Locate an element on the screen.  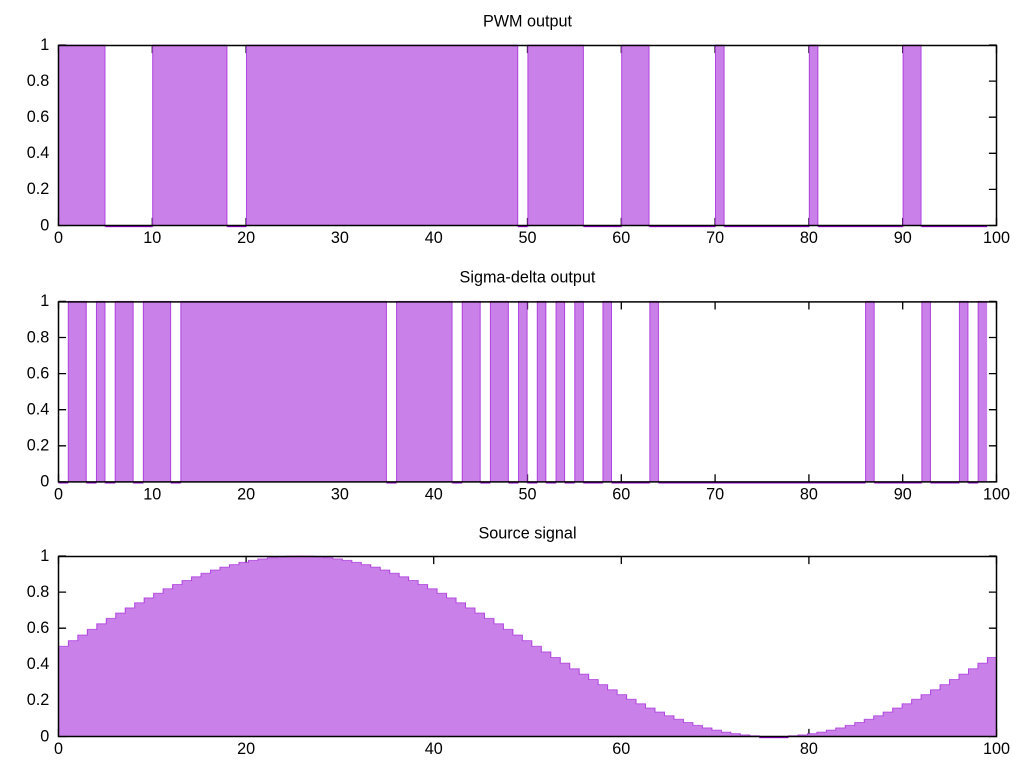
svg-text: Sigma-delta output is located at coordinates (528, 277).